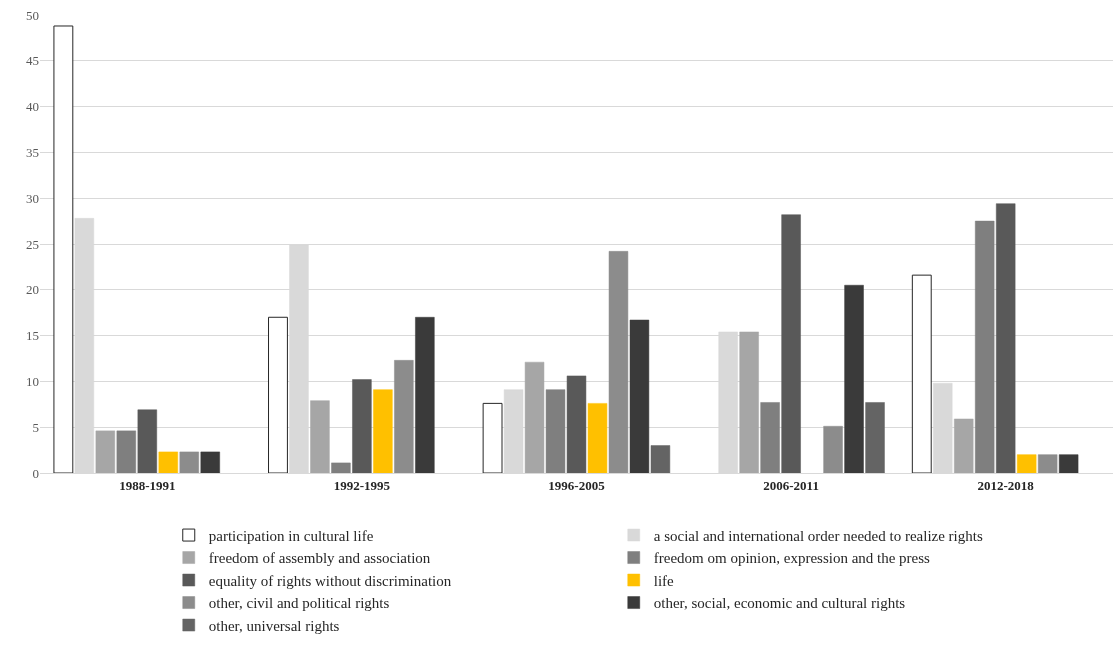 This screenshot has height=663, width=1118. I want to click on legend-label: freedom om opinion, expression and the press, so click(792, 558).